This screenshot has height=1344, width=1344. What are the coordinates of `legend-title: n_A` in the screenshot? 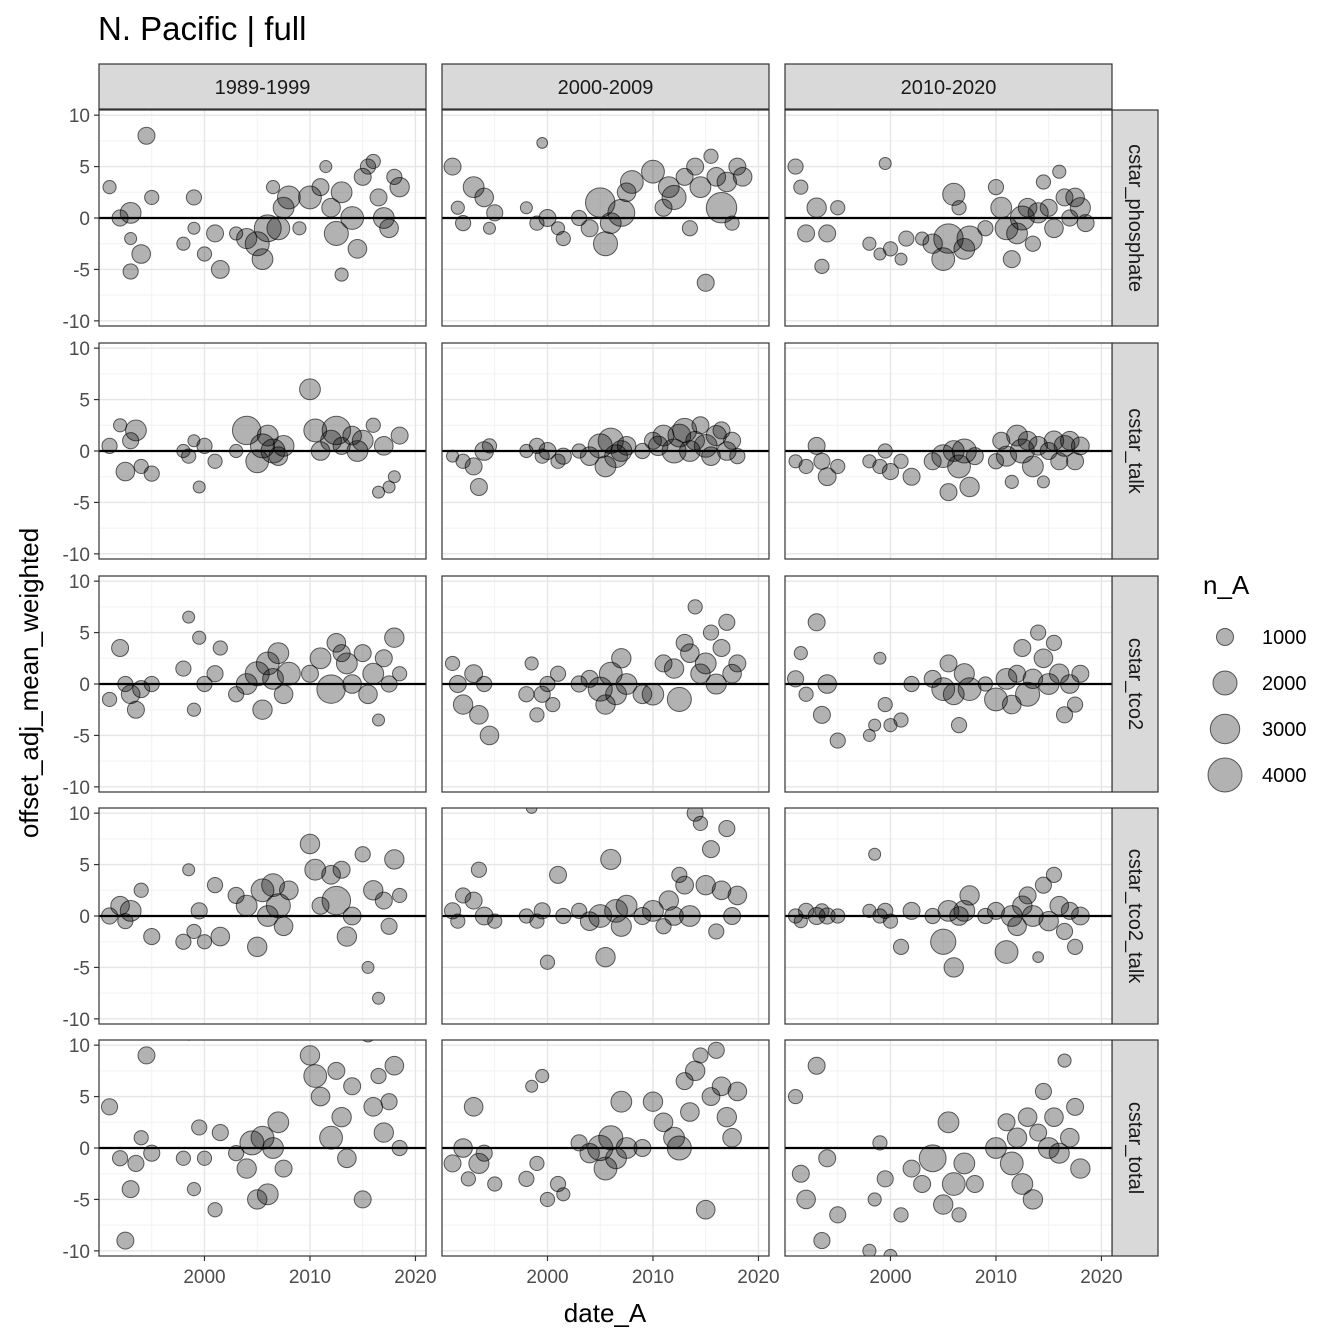 It's located at (1226, 585).